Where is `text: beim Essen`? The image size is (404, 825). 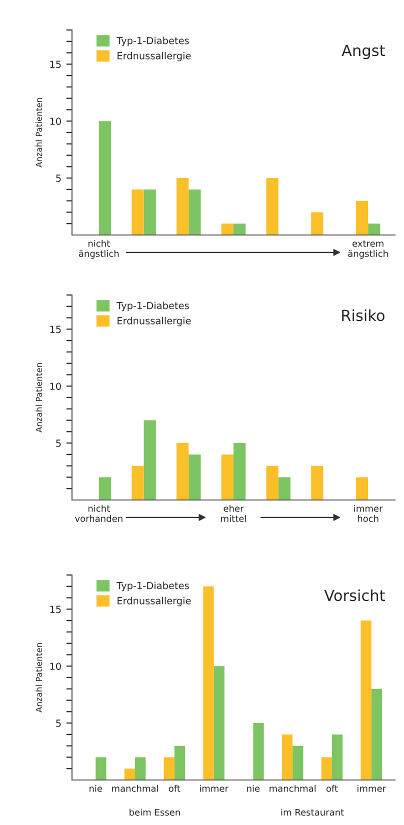 text: beim Essen is located at coordinates (155, 812).